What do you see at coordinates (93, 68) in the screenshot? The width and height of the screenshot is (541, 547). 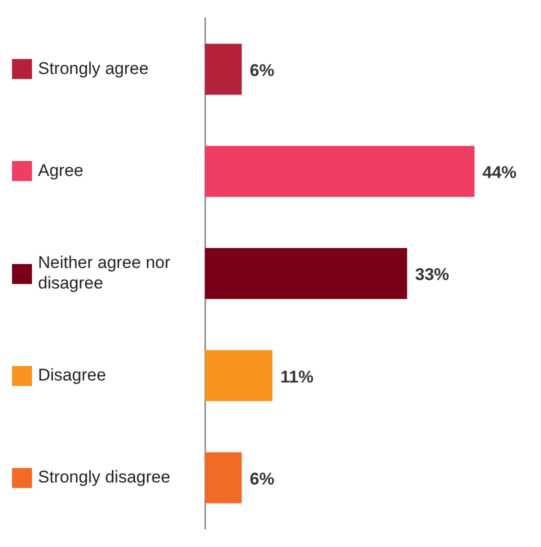 I see `y-tick-label: Strongly agree` at bounding box center [93, 68].